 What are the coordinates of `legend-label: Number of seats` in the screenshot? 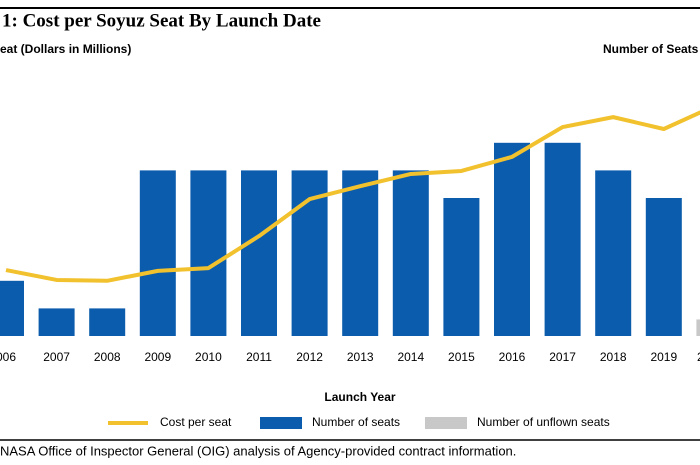 It's located at (356, 422).